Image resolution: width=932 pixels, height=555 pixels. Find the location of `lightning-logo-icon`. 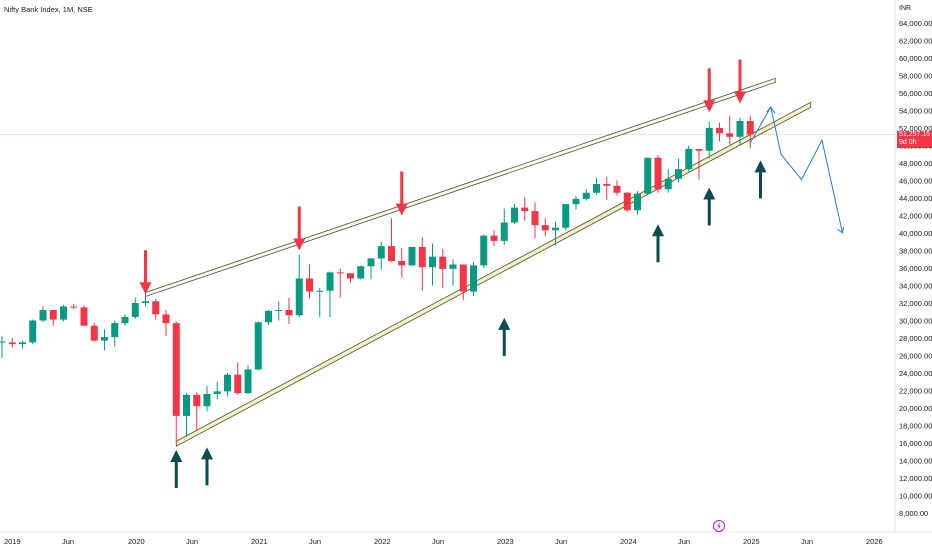

lightning-logo-icon is located at coordinates (719, 526).